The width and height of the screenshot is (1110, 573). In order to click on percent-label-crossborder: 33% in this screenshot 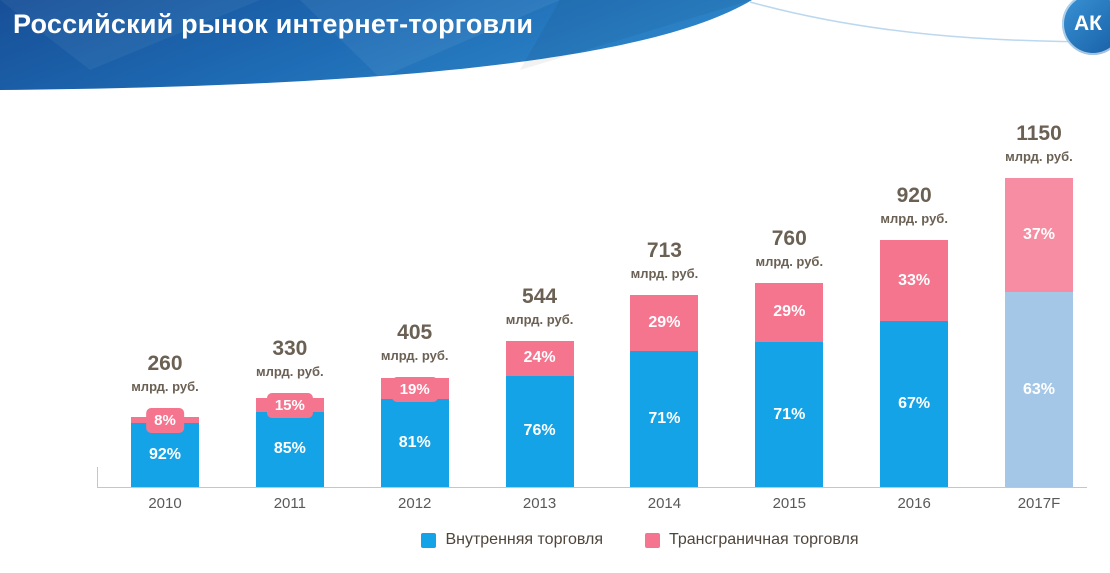, I will do `click(914, 280)`.